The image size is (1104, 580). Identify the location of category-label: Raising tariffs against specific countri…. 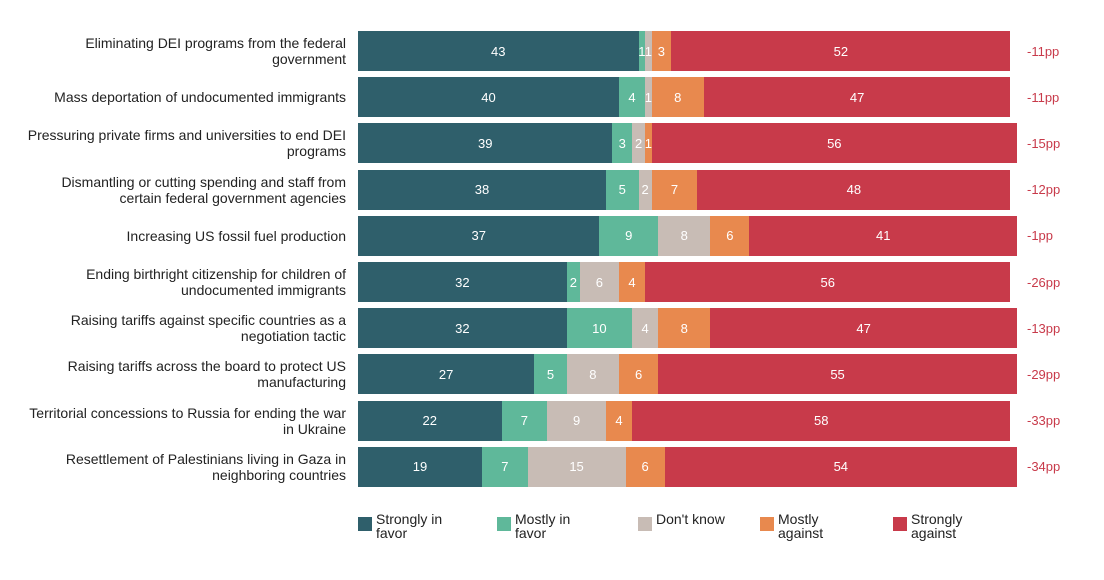
(208, 328).